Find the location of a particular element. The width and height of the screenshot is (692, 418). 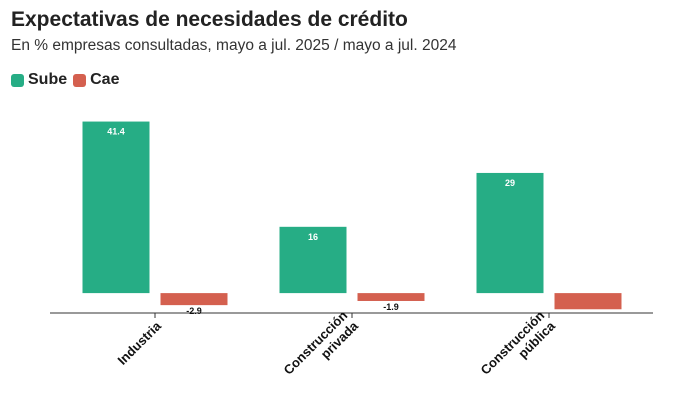

category-label-2: Construcciónpública is located at coordinates (517, 347).